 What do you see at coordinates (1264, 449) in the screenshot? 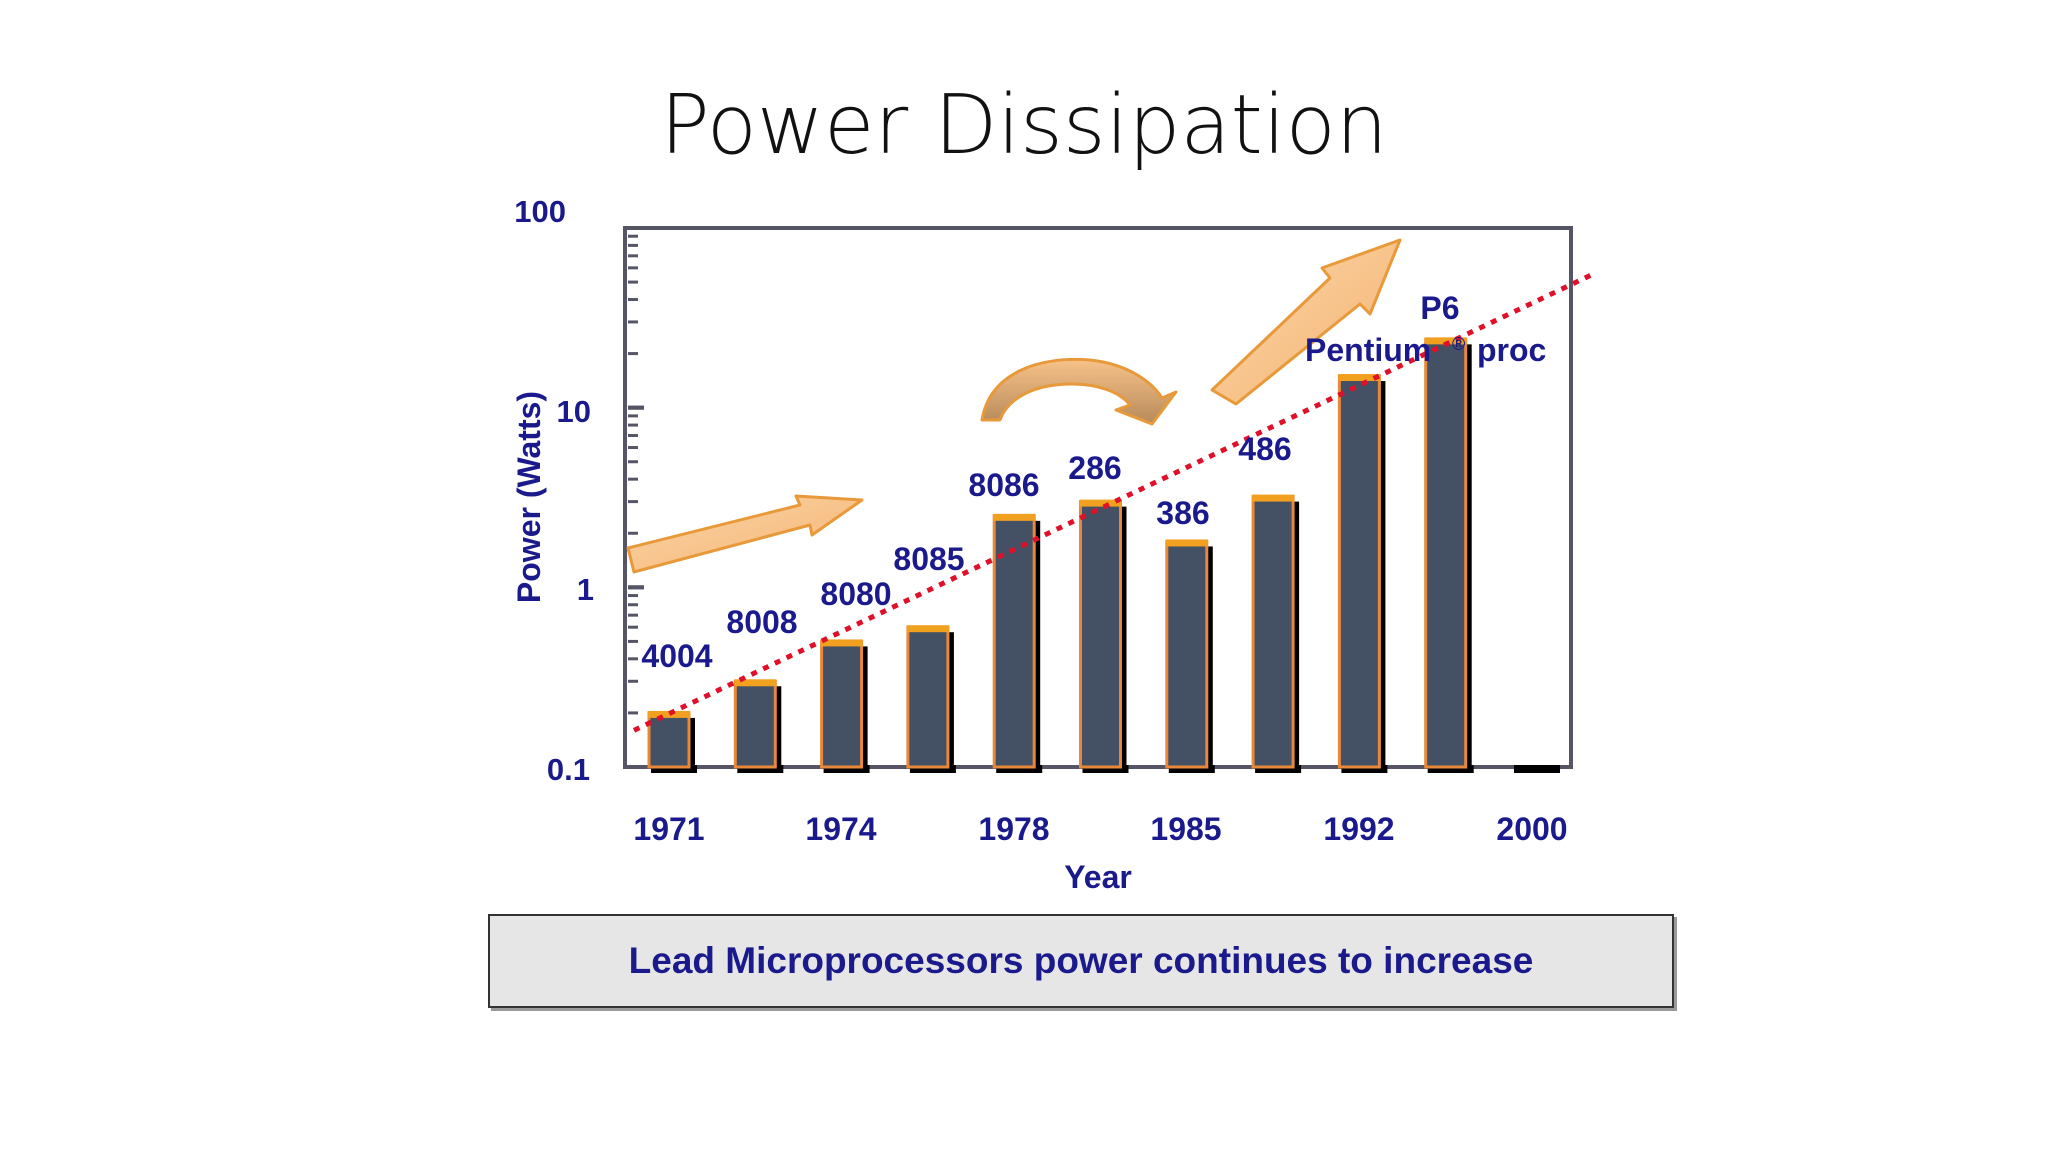
I see `bar-label-486: 486` at bounding box center [1264, 449].